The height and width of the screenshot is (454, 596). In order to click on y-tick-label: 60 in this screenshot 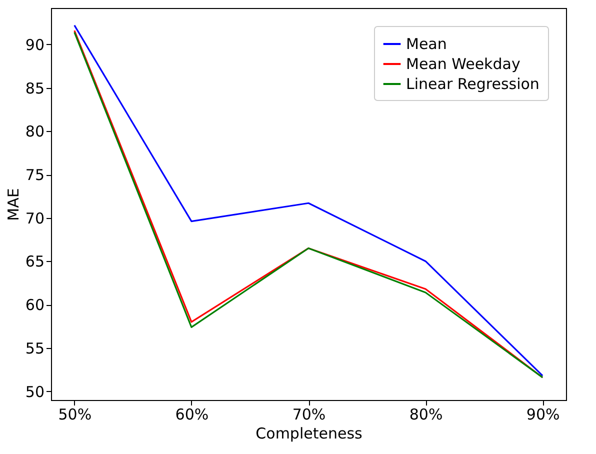, I will do `click(34, 305)`.